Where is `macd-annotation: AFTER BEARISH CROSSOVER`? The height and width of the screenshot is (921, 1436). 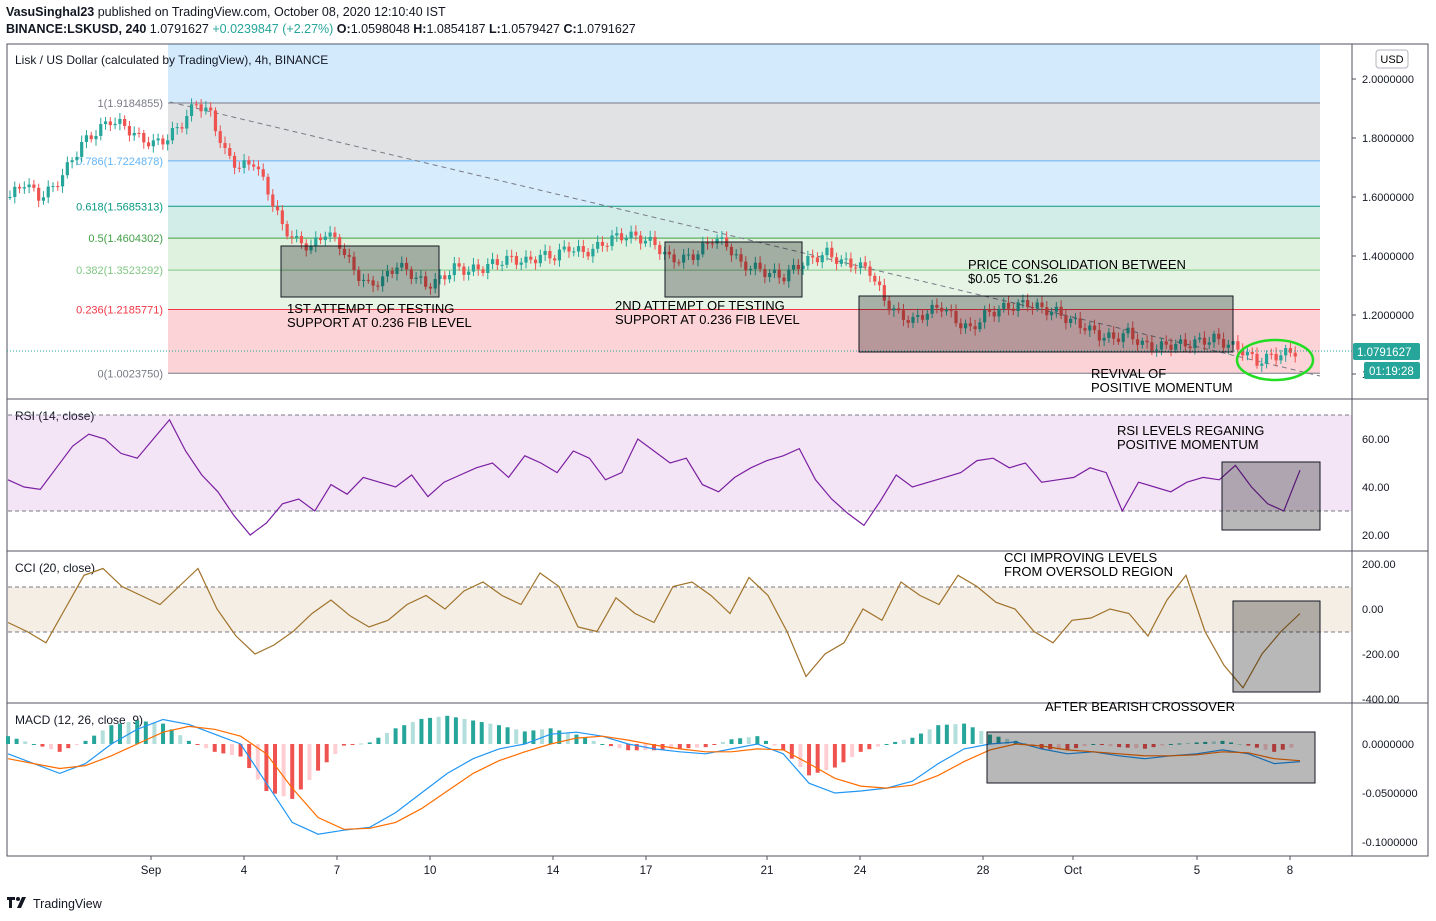 macd-annotation: AFTER BEARISH CROSSOVER is located at coordinates (1140, 706).